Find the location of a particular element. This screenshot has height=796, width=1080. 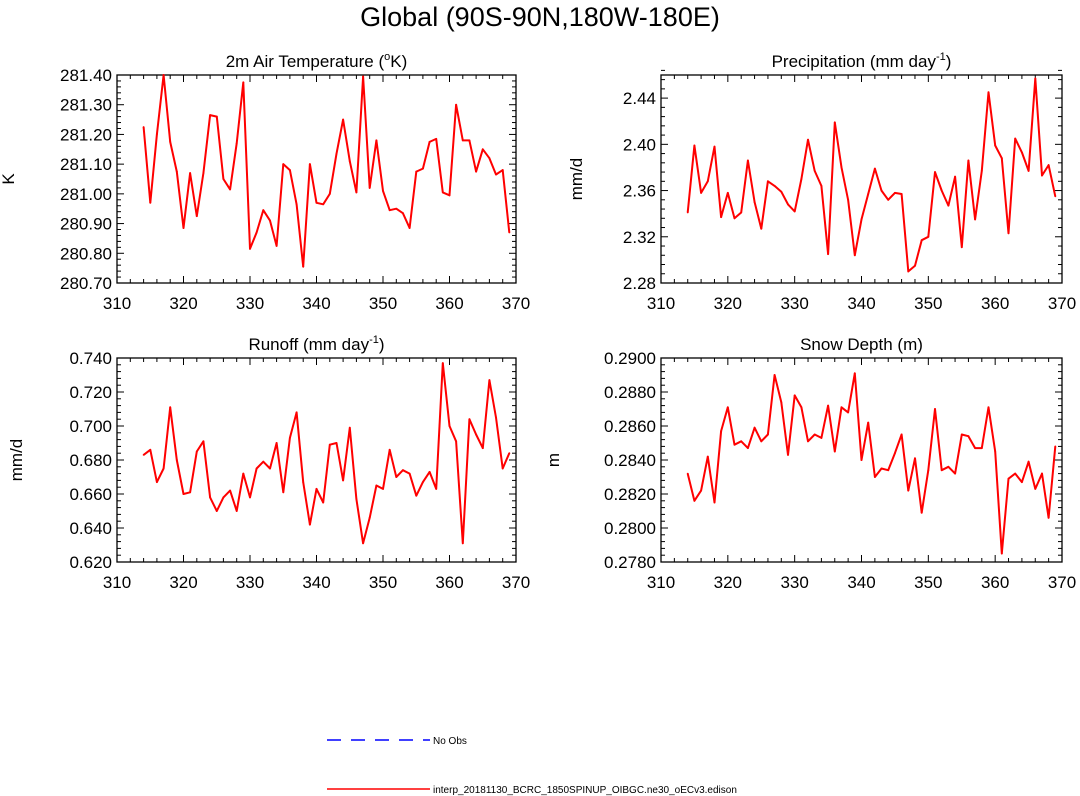

y-tick-label: 0.620 is located at coordinates (90, 562).